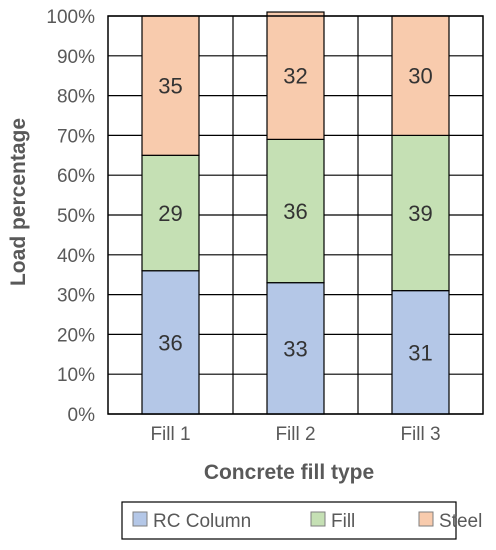 This screenshot has width=496, height=550. I want to click on y-tick-label: 60%, so click(76, 176).